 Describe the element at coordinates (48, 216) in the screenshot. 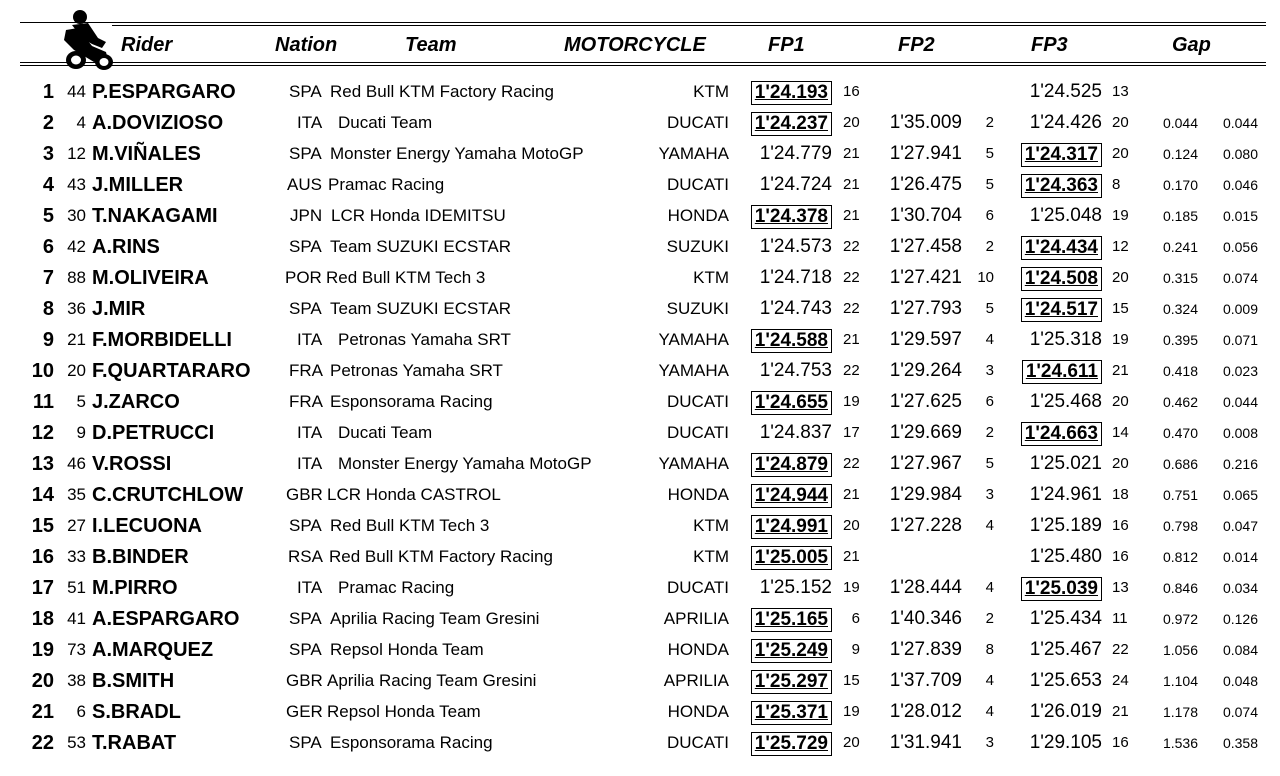

I see `position: 5` at that location.